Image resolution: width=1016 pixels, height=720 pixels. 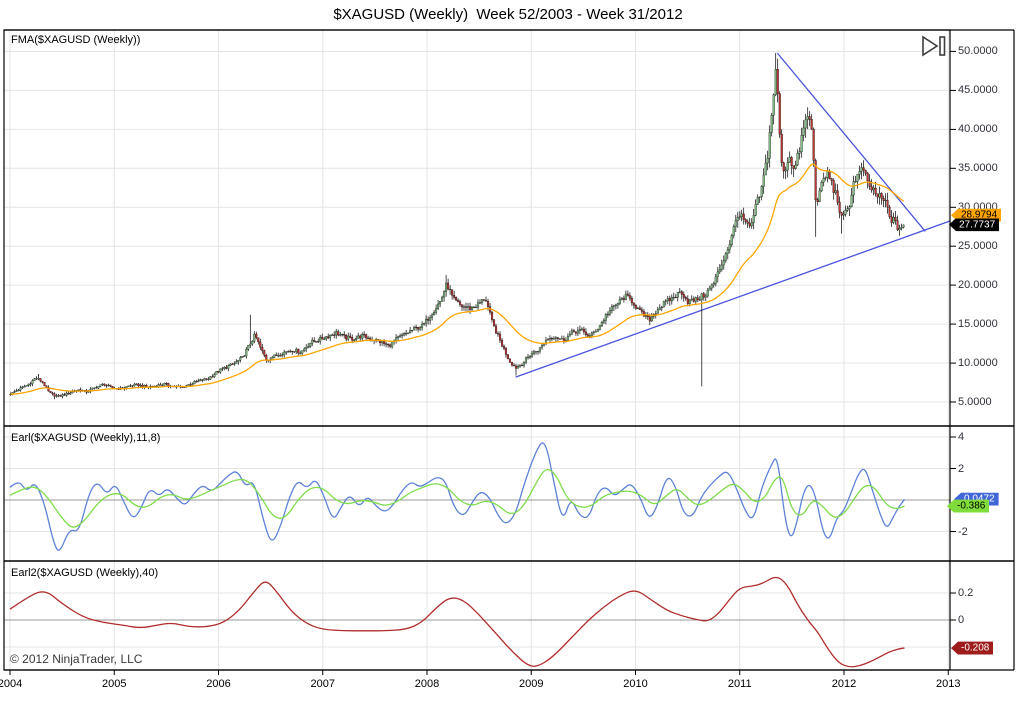 I want to click on x-axis-label: 2005, so click(x=114, y=684).